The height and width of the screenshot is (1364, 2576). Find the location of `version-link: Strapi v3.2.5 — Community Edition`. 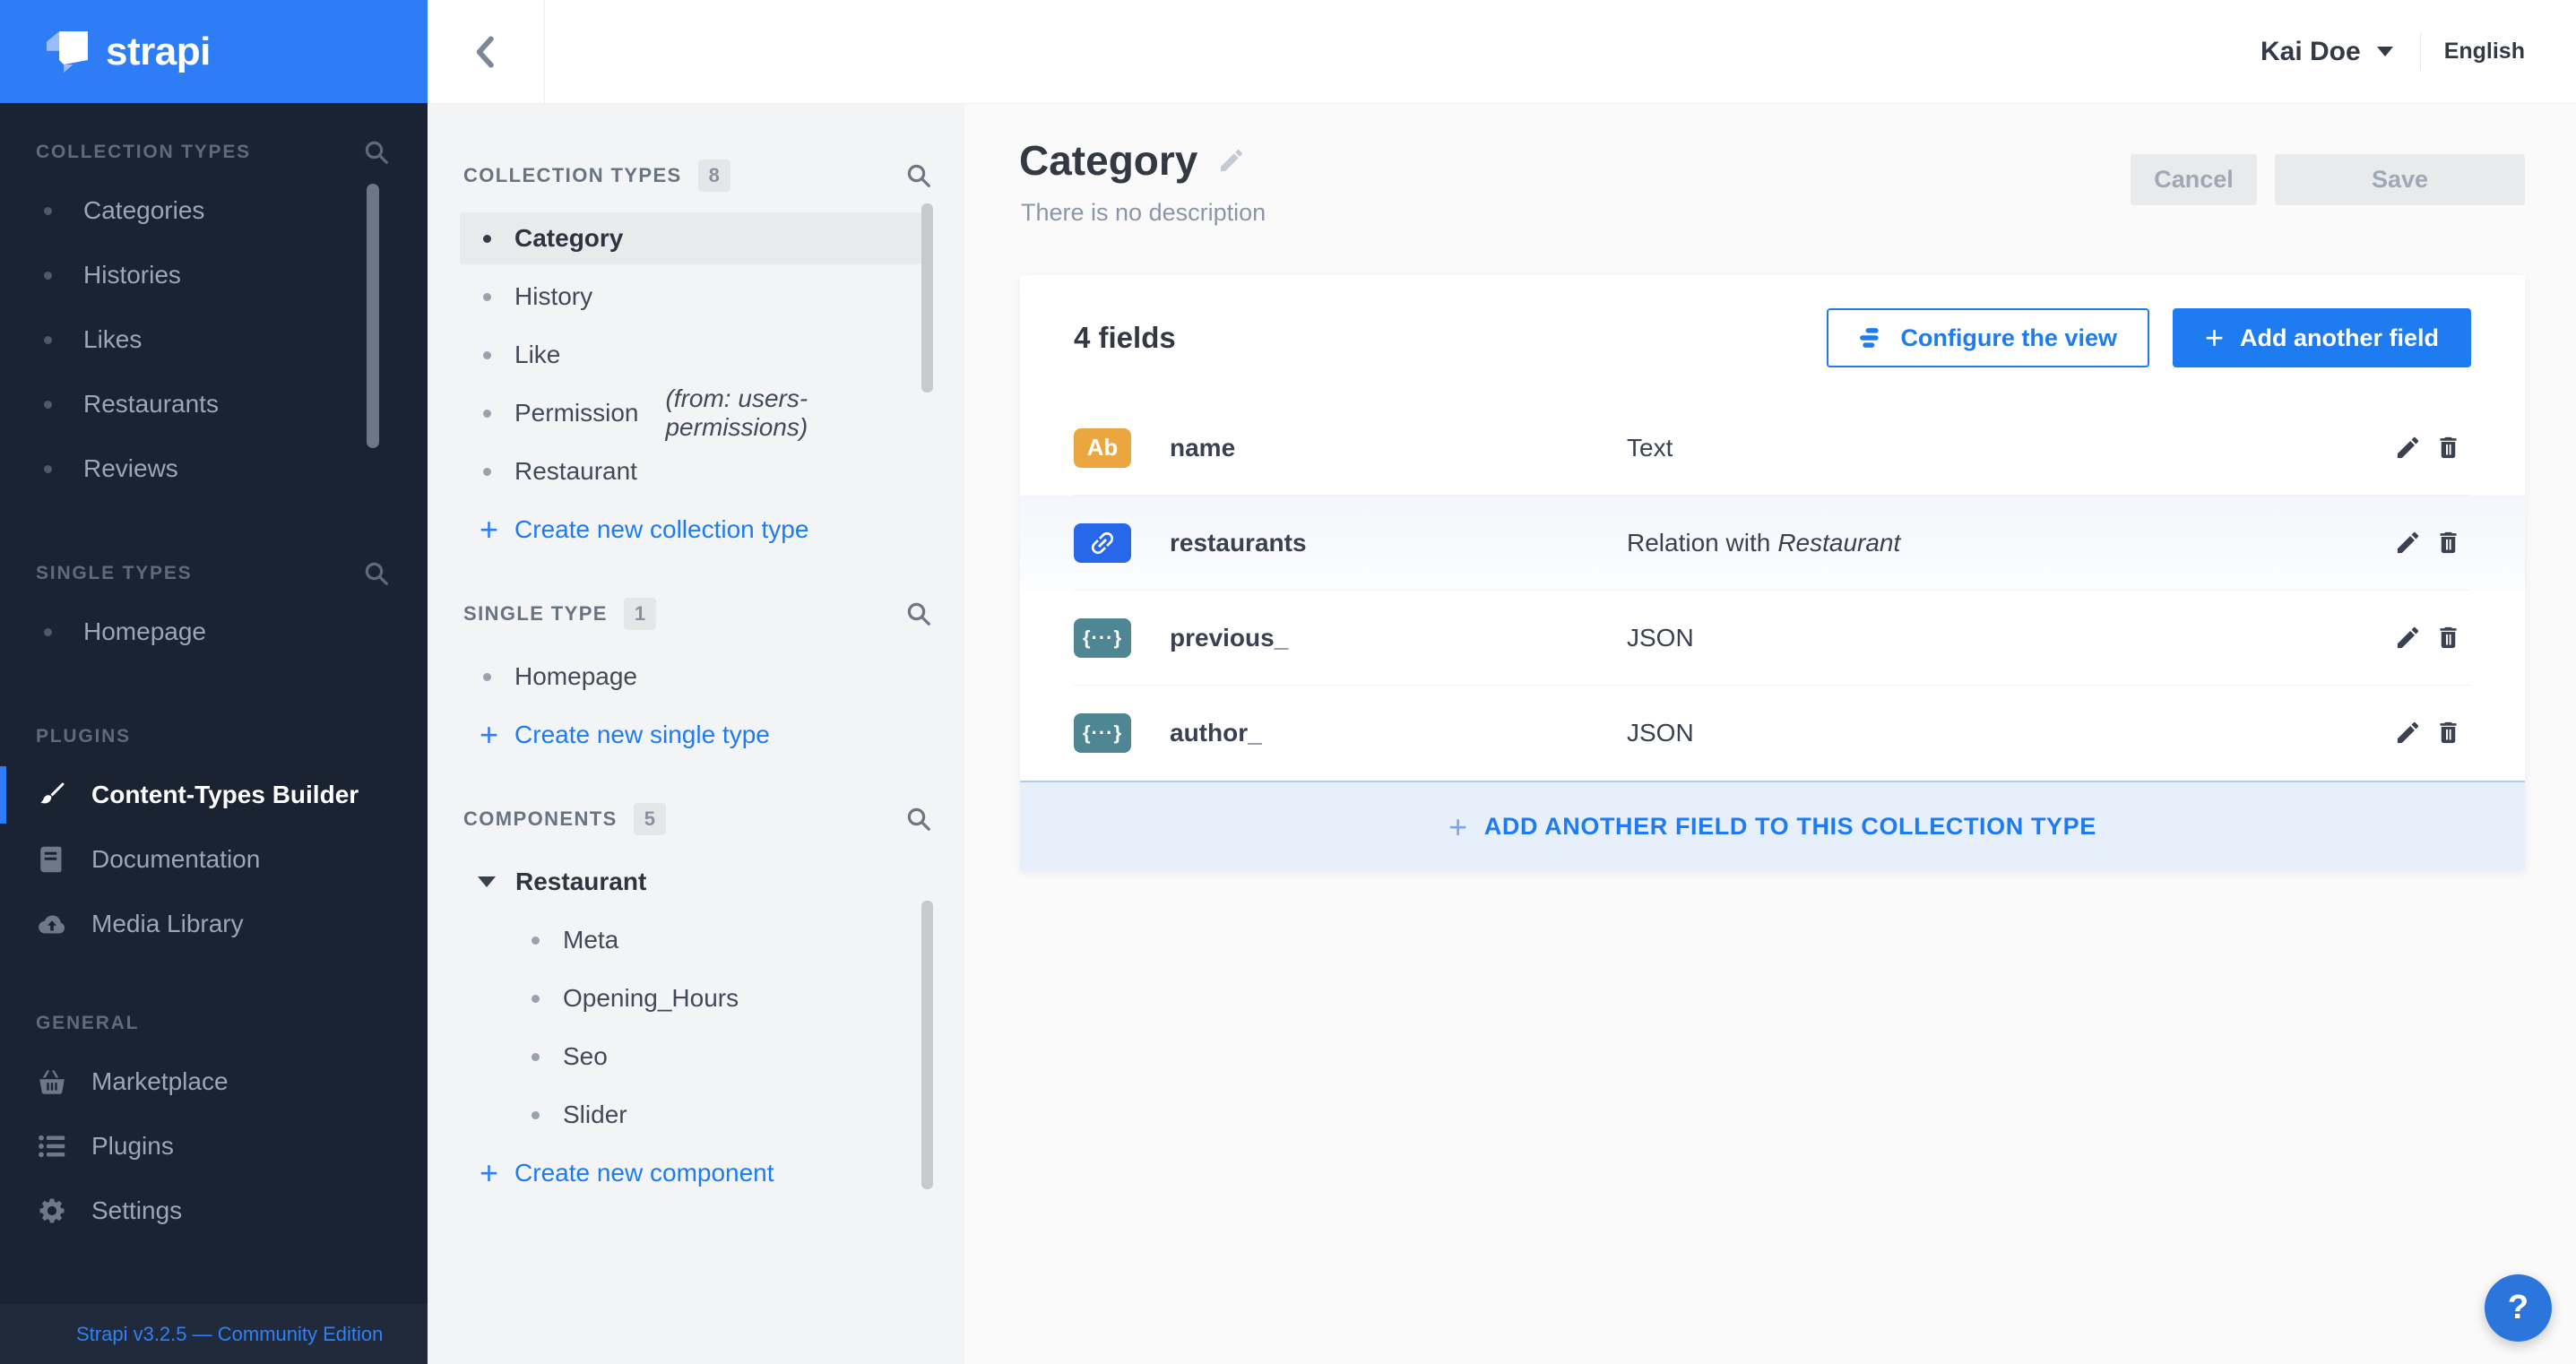

version-link: Strapi v3.2.5 — Community Edition is located at coordinates (230, 1333).